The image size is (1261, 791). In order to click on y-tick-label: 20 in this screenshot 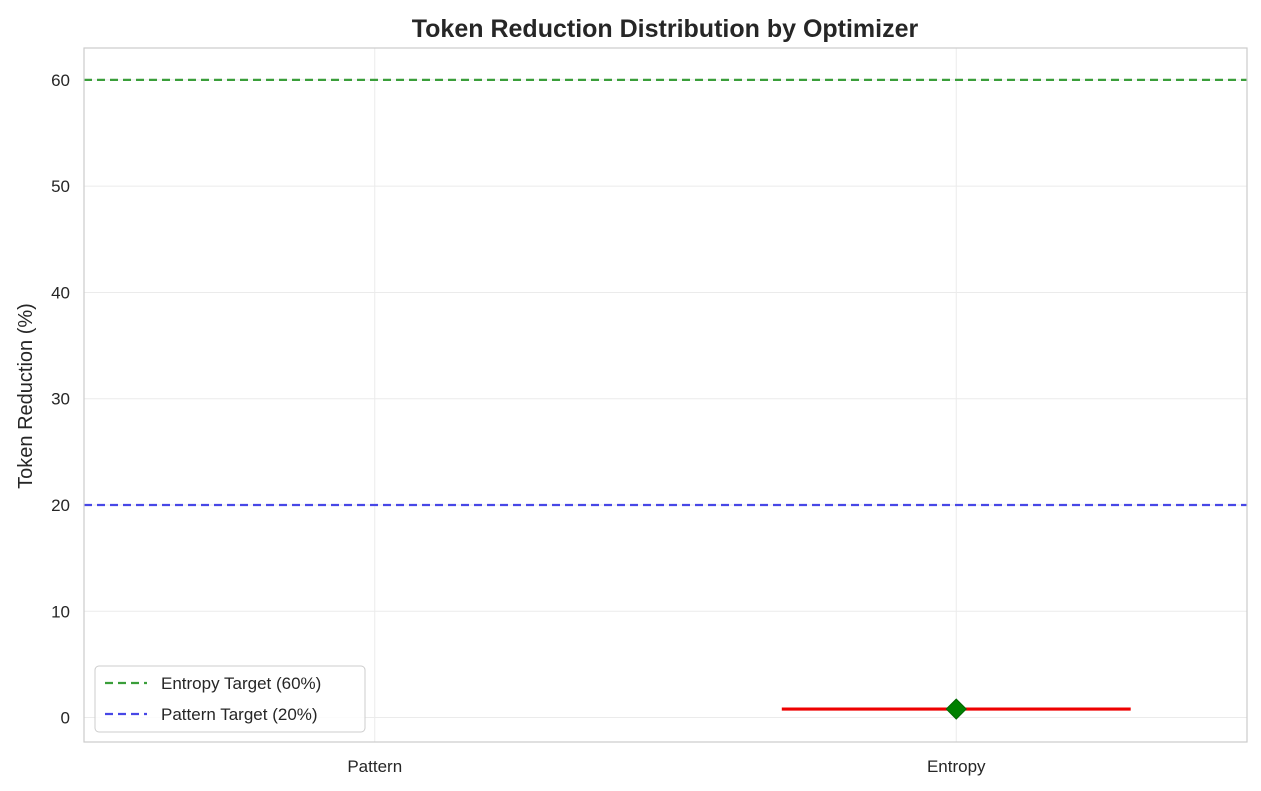, I will do `click(60, 505)`.